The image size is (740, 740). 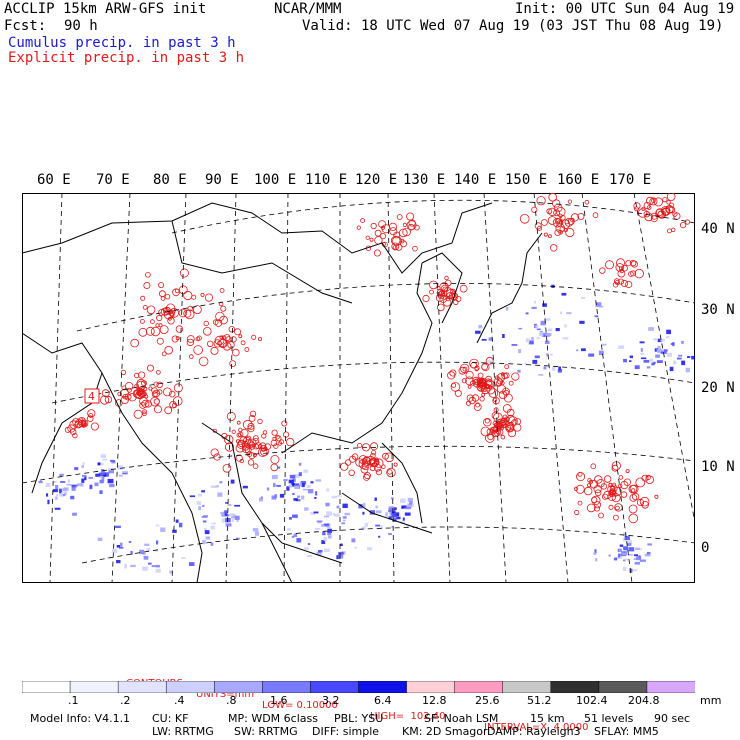 What do you see at coordinates (346, 731) in the screenshot?
I see `diffusion: DIFF: simple` at bounding box center [346, 731].